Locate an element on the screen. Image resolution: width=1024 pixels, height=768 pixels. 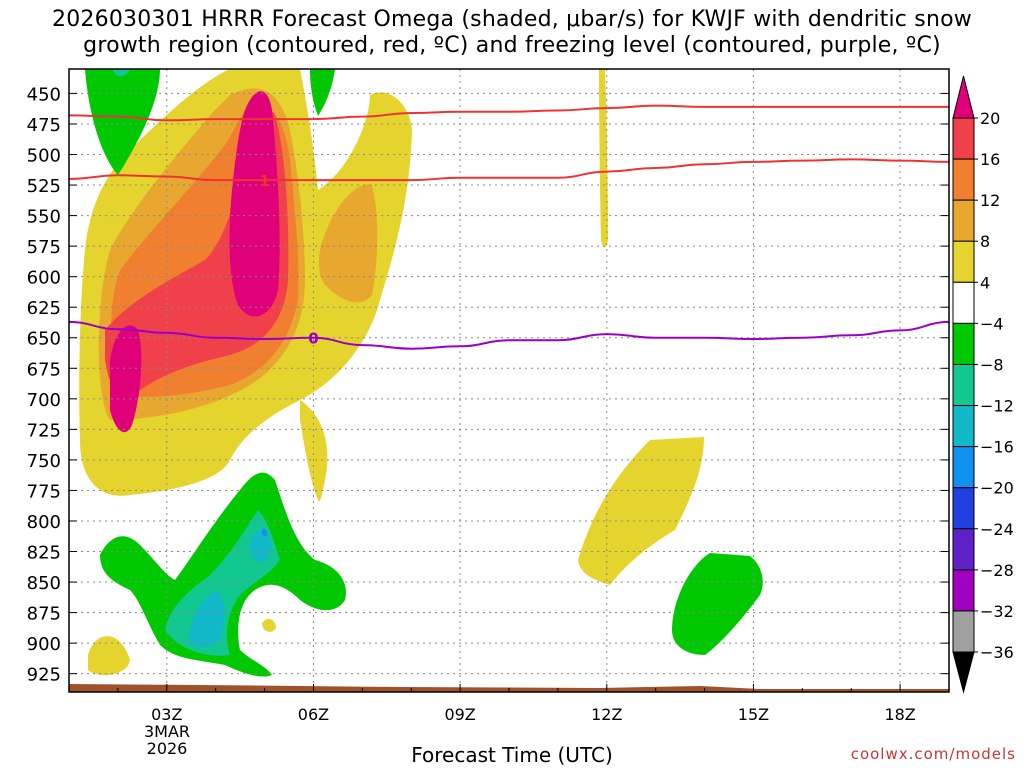
x-tick-label: 06Z is located at coordinates (313, 714).